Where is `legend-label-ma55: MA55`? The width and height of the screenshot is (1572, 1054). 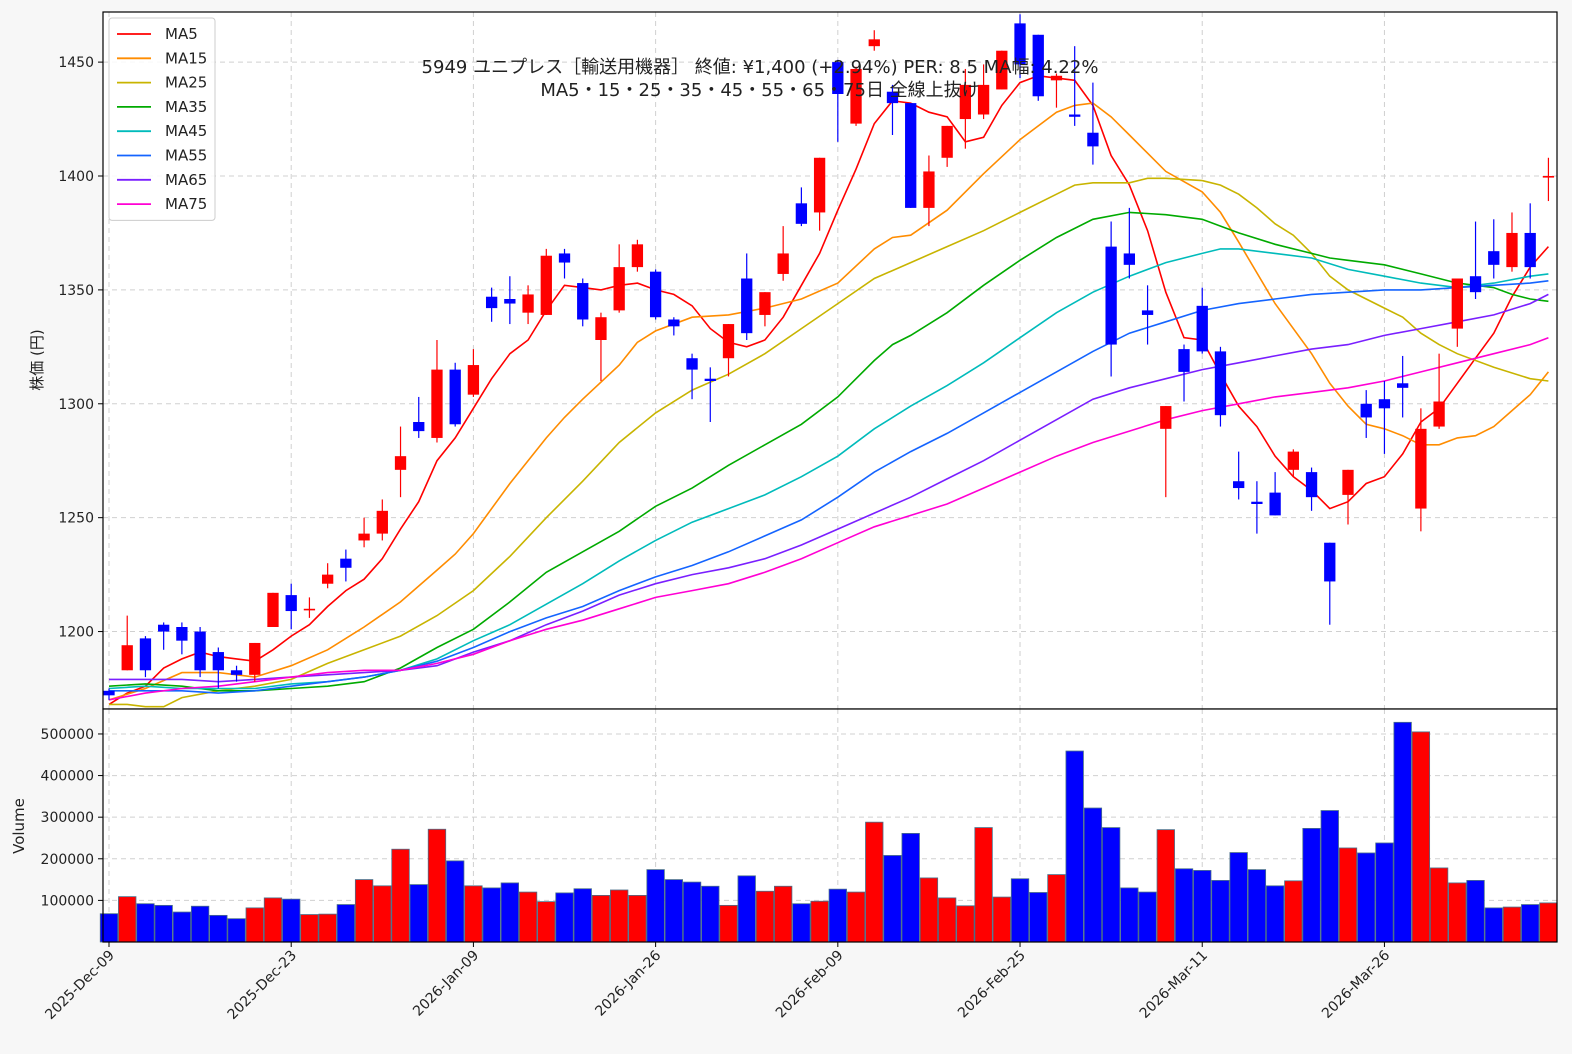 legend-label-ma55: MA55 is located at coordinates (186, 156).